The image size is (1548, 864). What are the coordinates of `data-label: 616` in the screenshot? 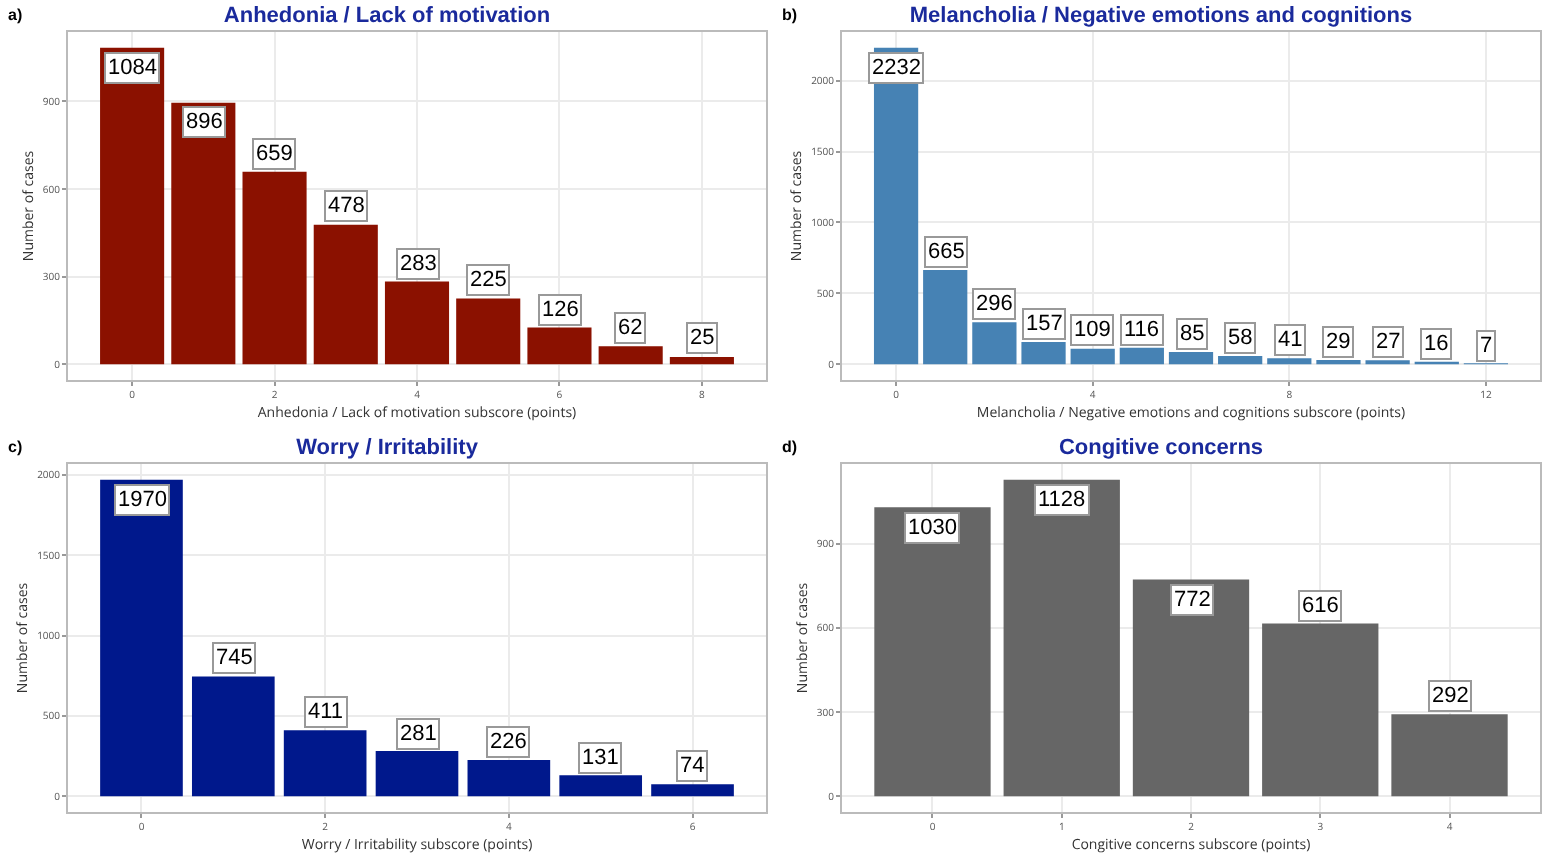 It's located at (1320, 606).